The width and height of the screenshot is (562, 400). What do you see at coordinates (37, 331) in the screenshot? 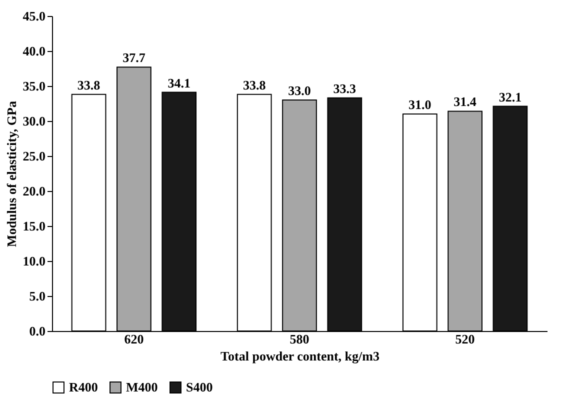
I see `y-tick-label: 0.0` at bounding box center [37, 331].